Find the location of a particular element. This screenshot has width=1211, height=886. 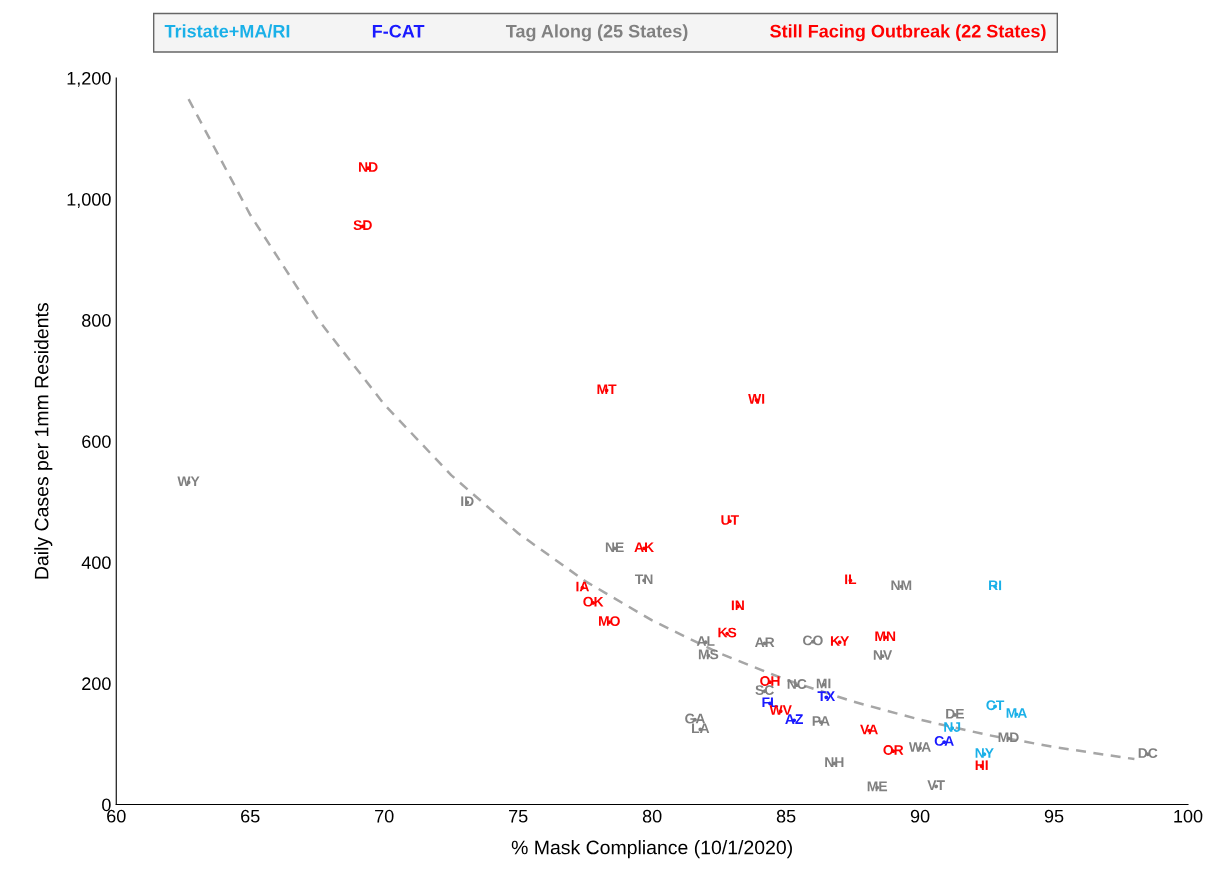

data-label: UT is located at coordinates (730, 520).